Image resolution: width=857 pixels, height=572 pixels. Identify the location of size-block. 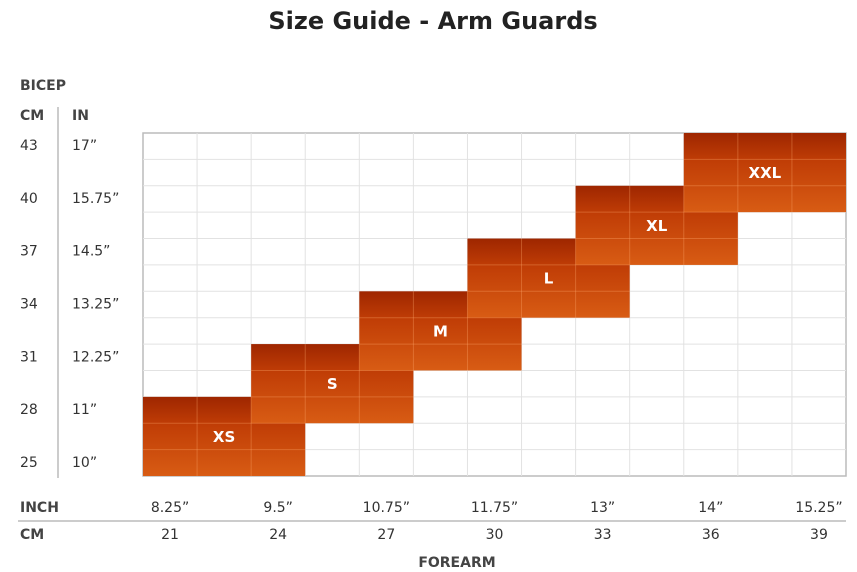
(764, 173).